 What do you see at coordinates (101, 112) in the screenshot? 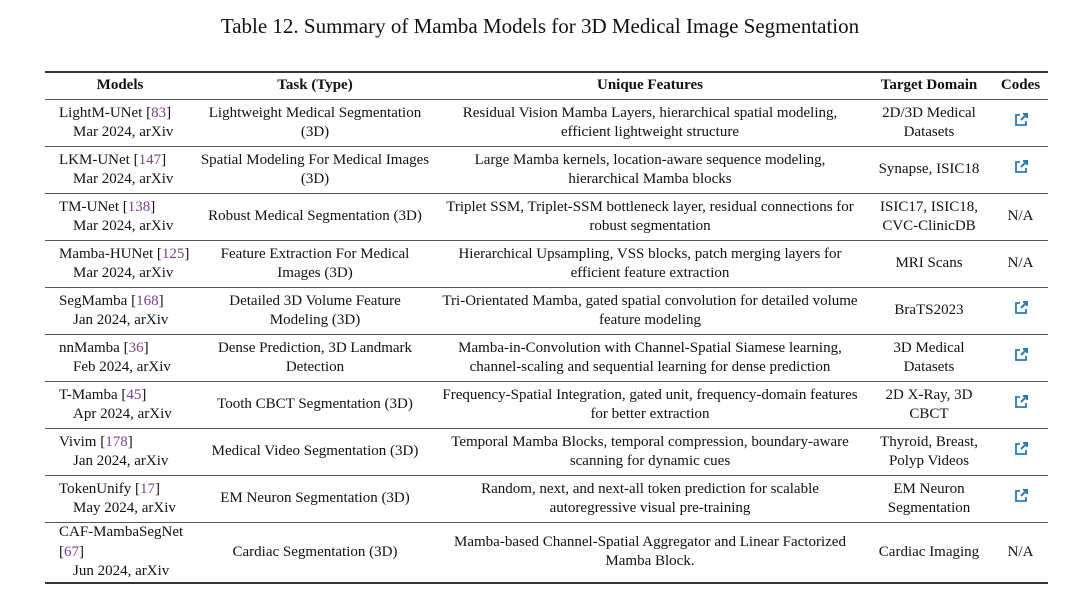
I see `model-name: LightM-UNet` at bounding box center [101, 112].